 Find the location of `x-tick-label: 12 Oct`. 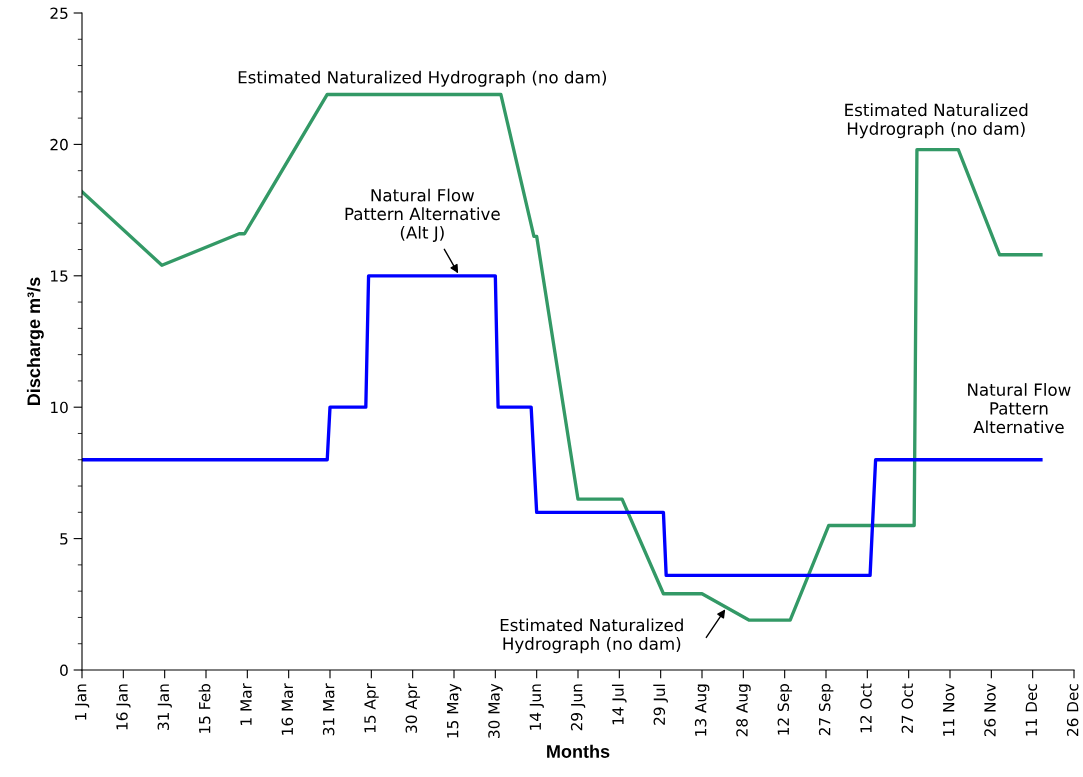

x-tick-label: 12 Oct is located at coordinates (866, 708).